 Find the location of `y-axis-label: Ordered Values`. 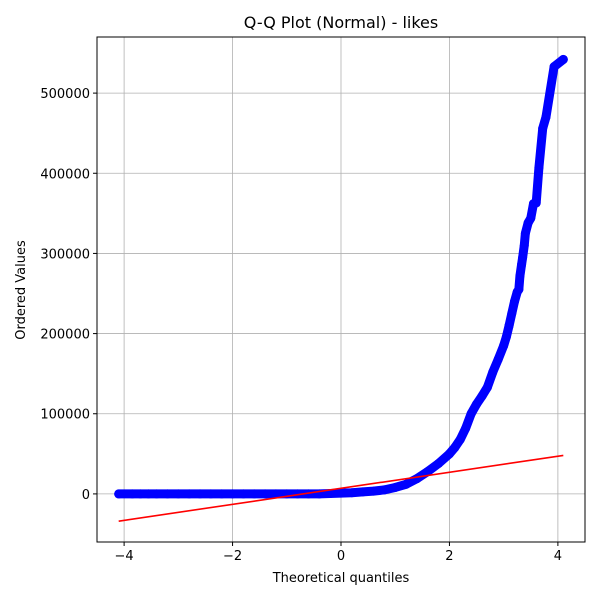

y-axis-label: Ordered Values is located at coordinates (21, 290).